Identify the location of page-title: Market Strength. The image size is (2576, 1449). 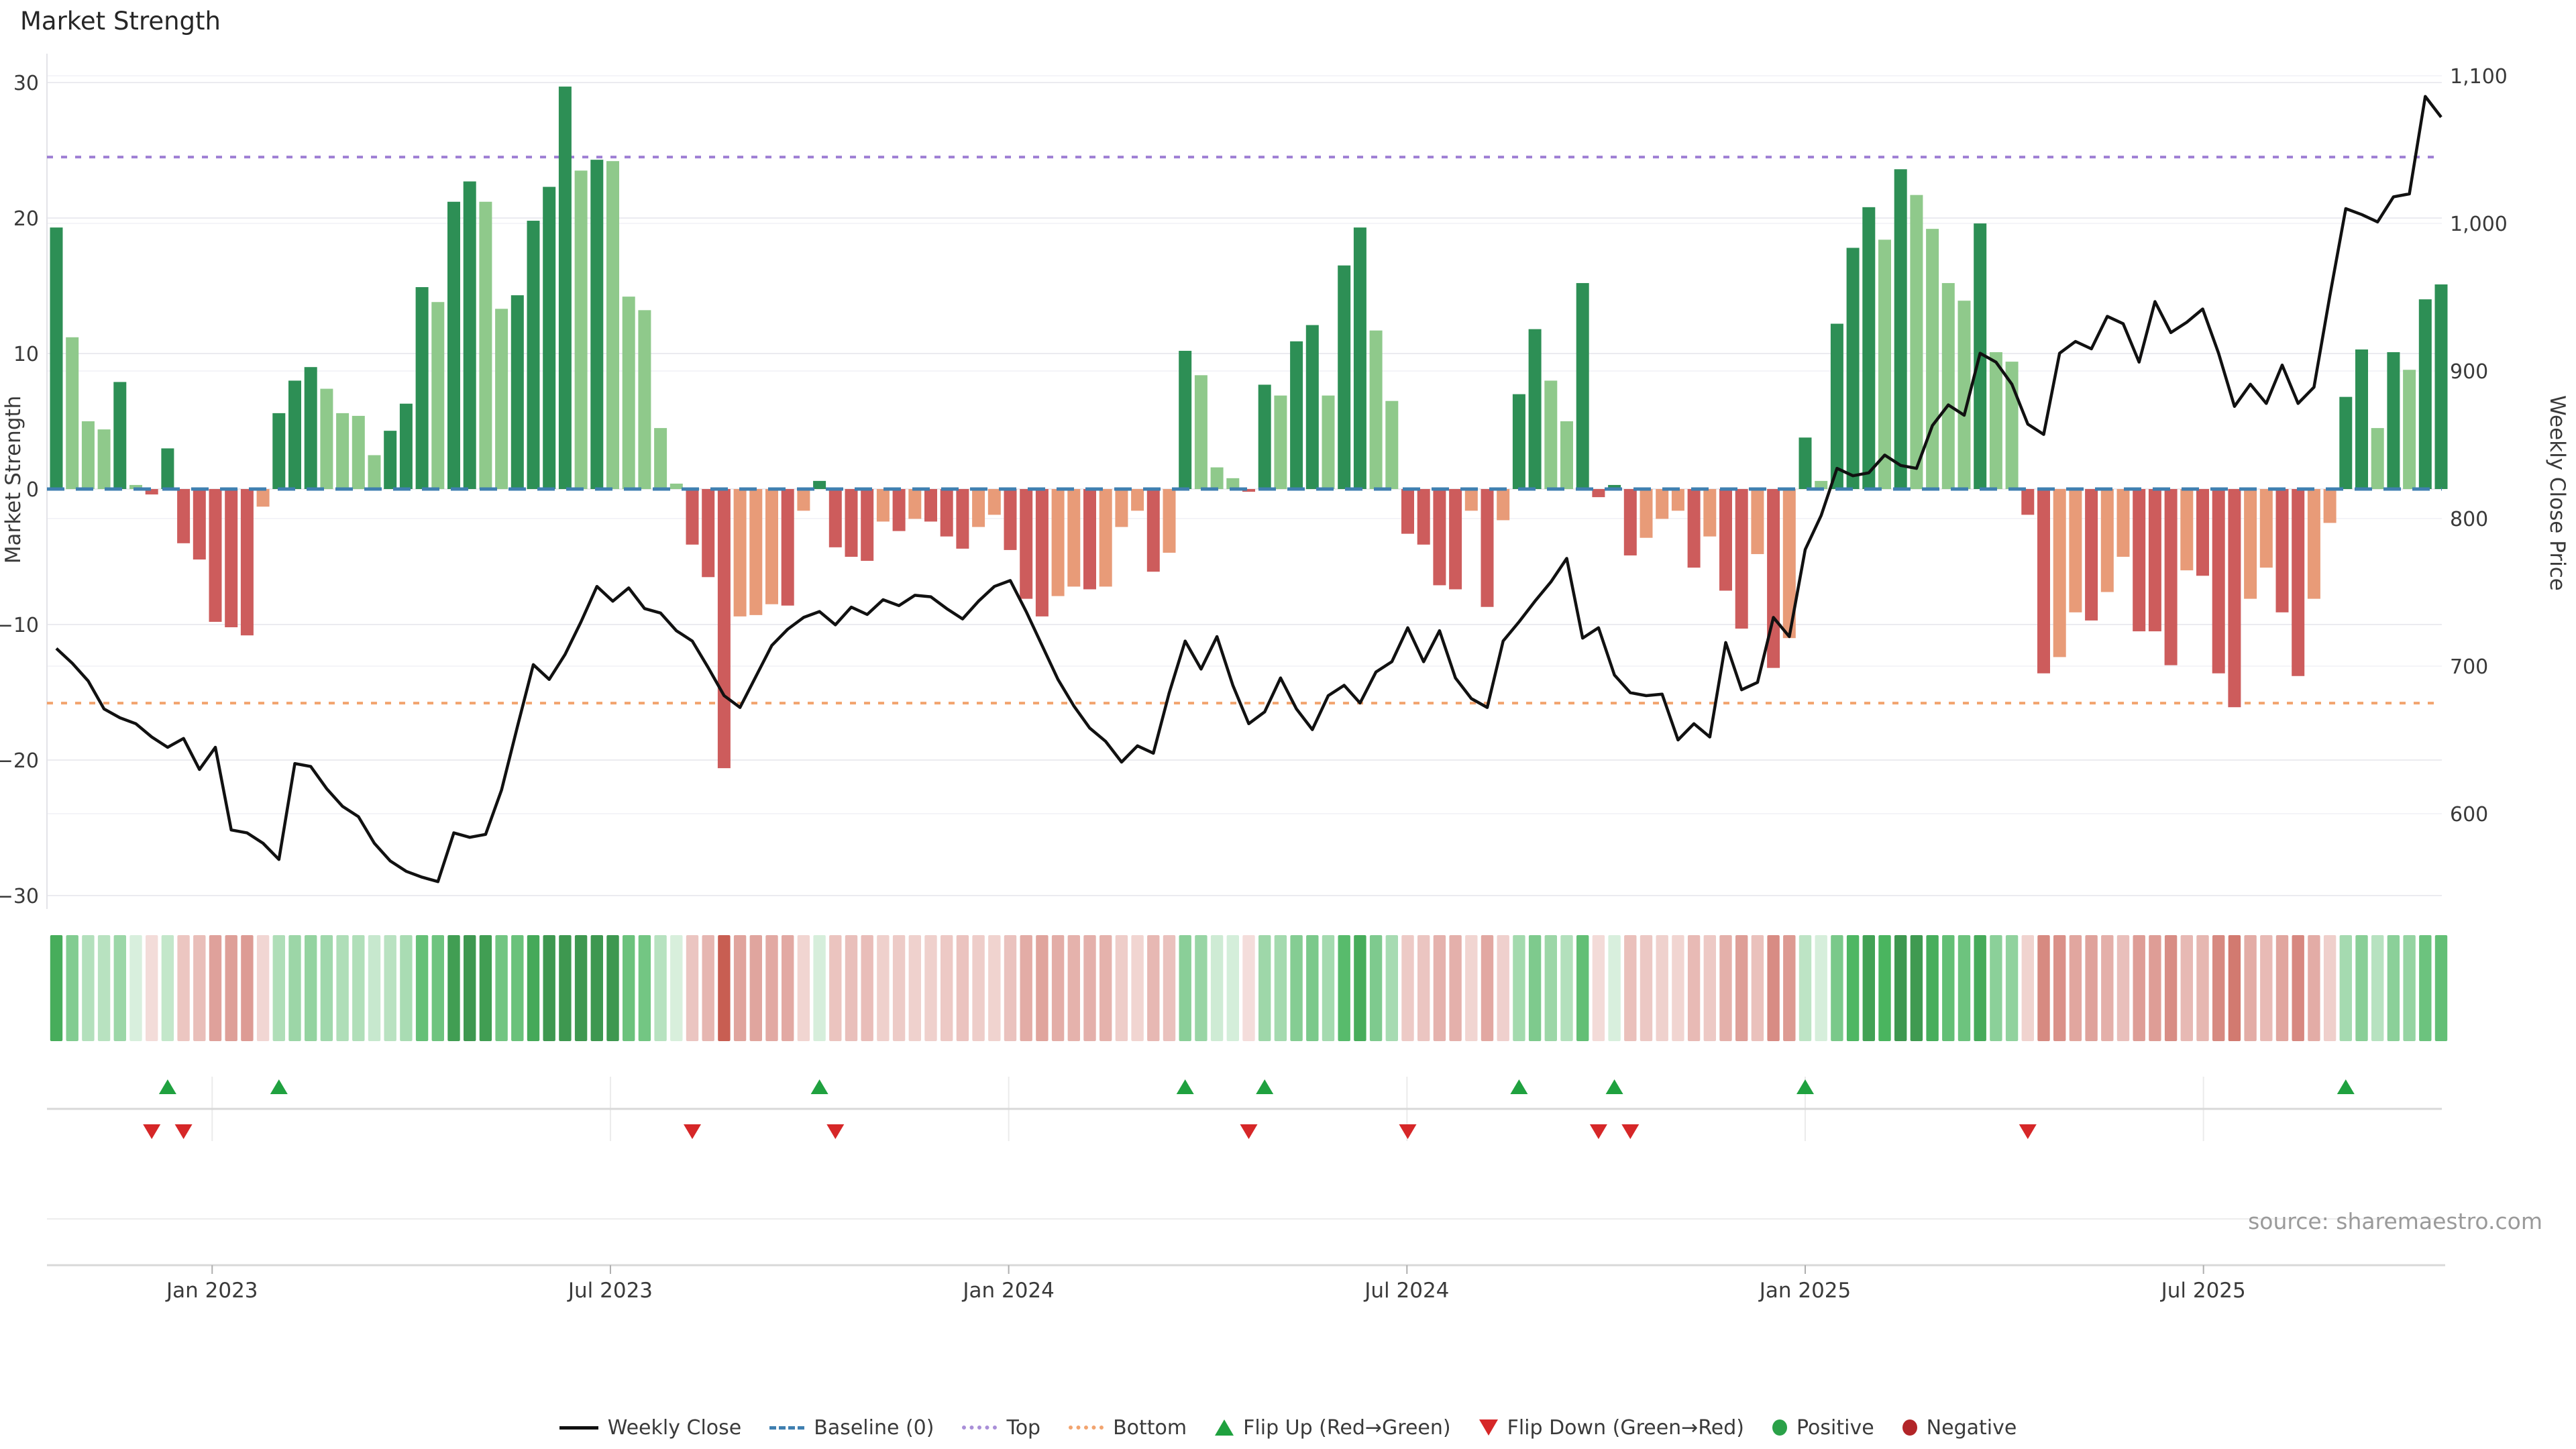
(120, 21).